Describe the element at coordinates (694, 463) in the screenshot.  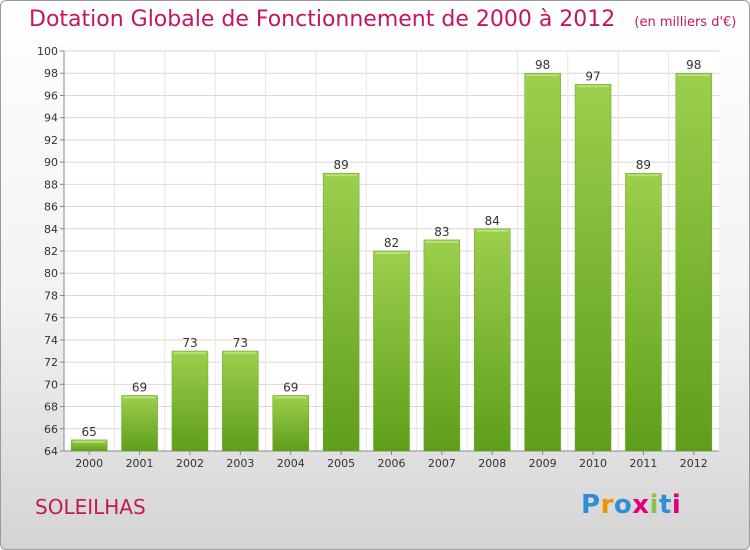
I see `x-tick-label: 2012` at that location.